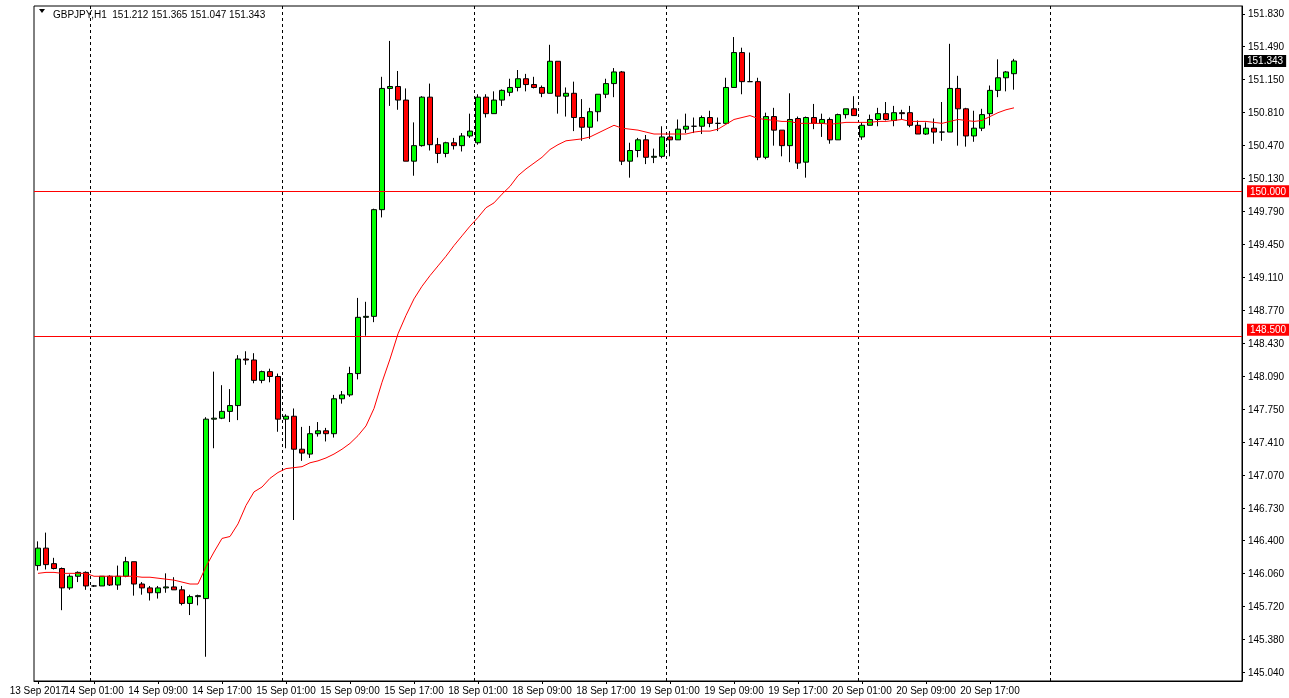 This screenshot has height=698, width=1289. What do you see at coordinates (1266, 245) in the screenshot?
I see `y-tick-label: 149.450` at bounding box center [1266, 245].